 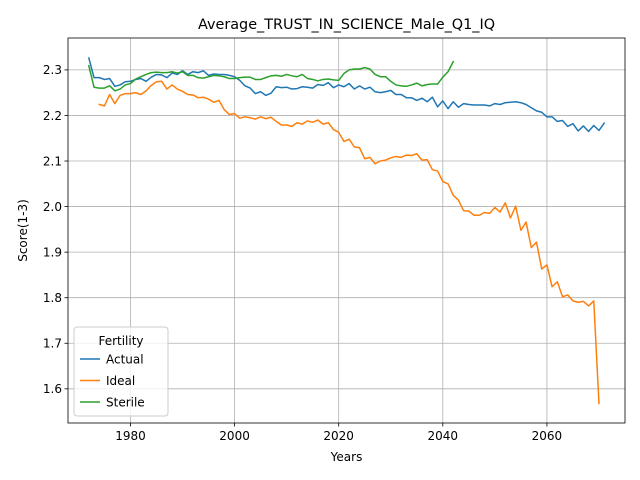 What do you see at coordinates (346, 25) in the screenshot?
I see `chart-title: Average_TRUST_IN_SCIENCE_Male_Q1_IQ` at bounding box center [346, 25].